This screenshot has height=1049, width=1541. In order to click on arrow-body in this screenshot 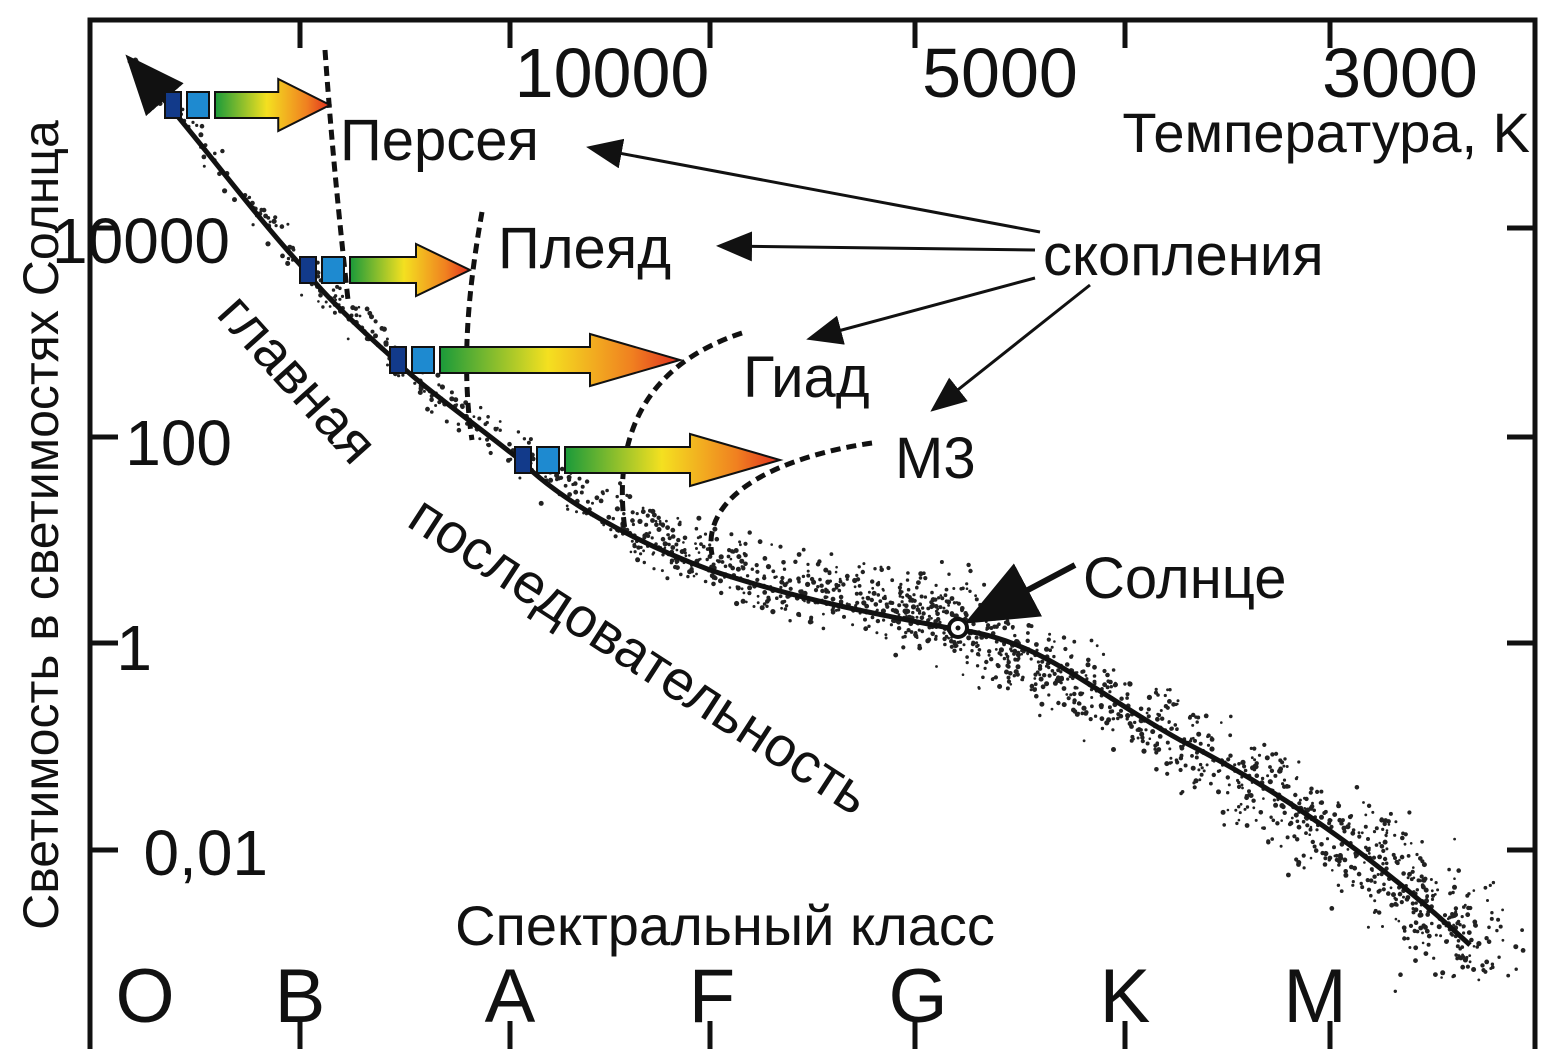, I will do `click(674, 460)`.